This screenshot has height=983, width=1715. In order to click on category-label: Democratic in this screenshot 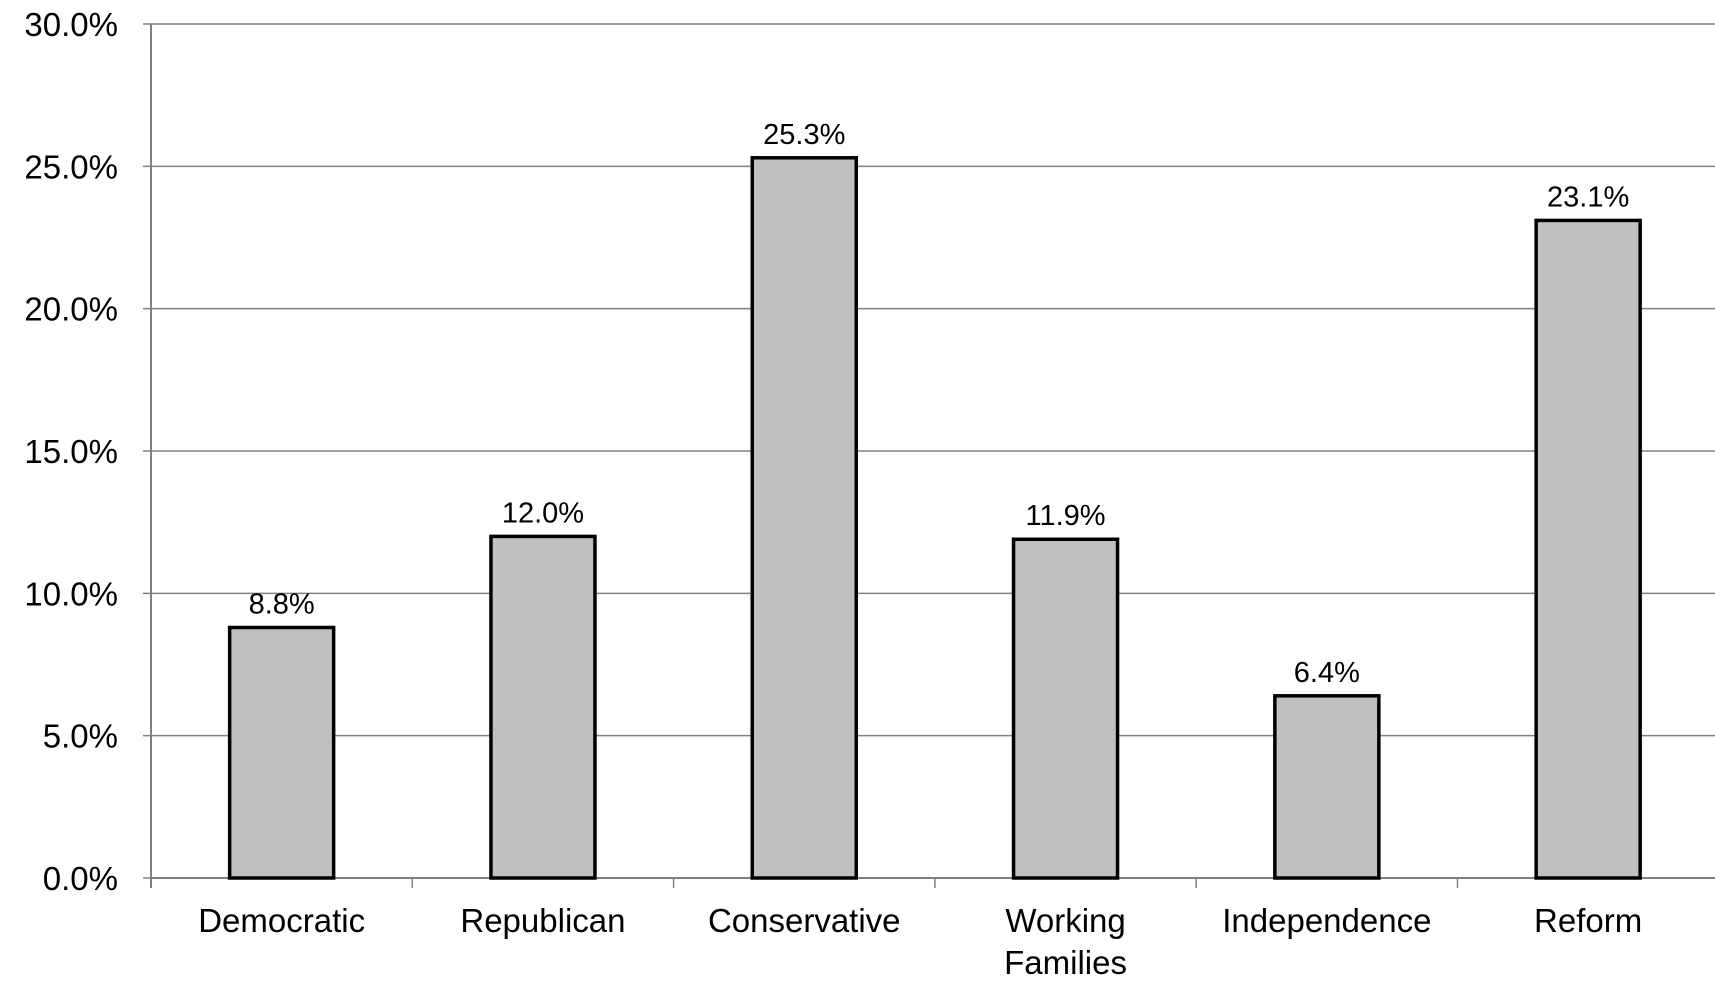, I will do `click(281, 920)`.